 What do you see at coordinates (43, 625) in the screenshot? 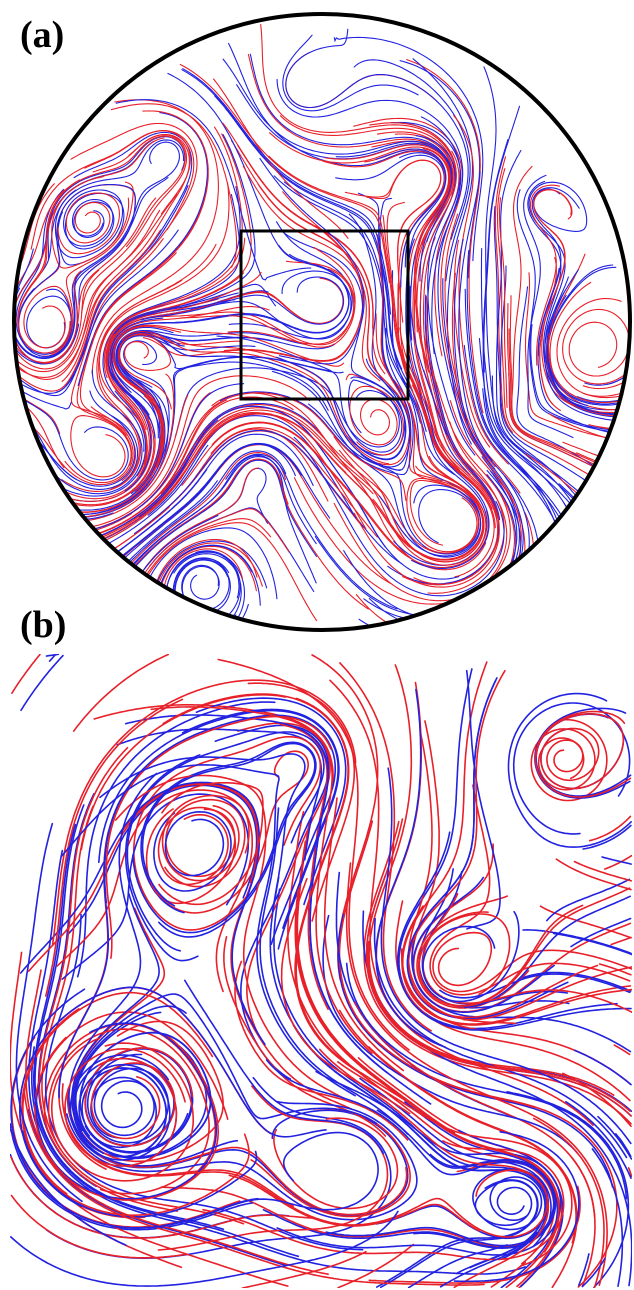
I see `panel-b-label: (b)` at bounding box center [43, 625].